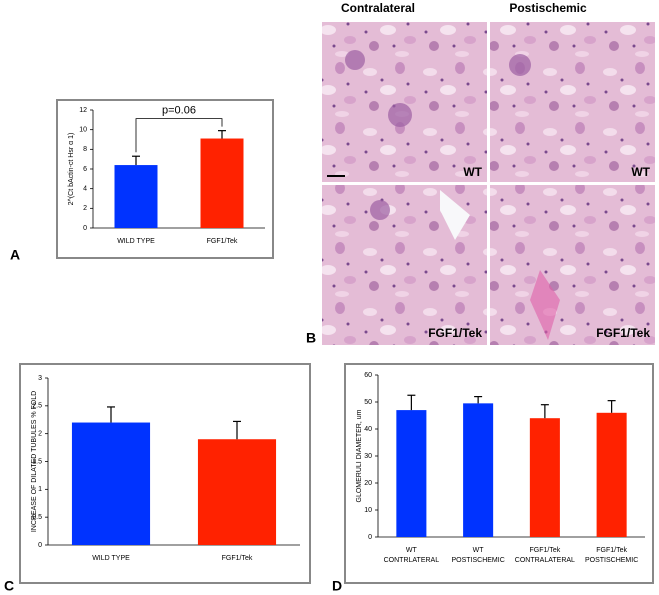 The image size is (659, 595). What do you see at coordinates (477, 555) in the screenshot?
I see `x-tick-label: WT POSTISCHEMIC` at bounding box center [477, 555].